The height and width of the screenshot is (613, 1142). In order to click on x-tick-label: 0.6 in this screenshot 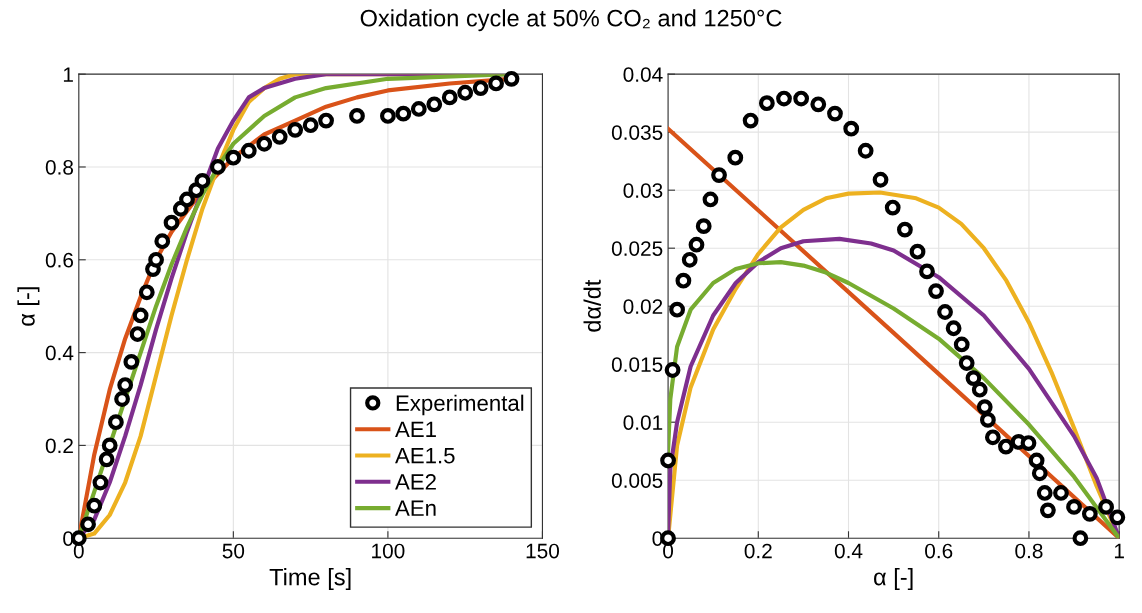, I will do `click(939, 551)`.